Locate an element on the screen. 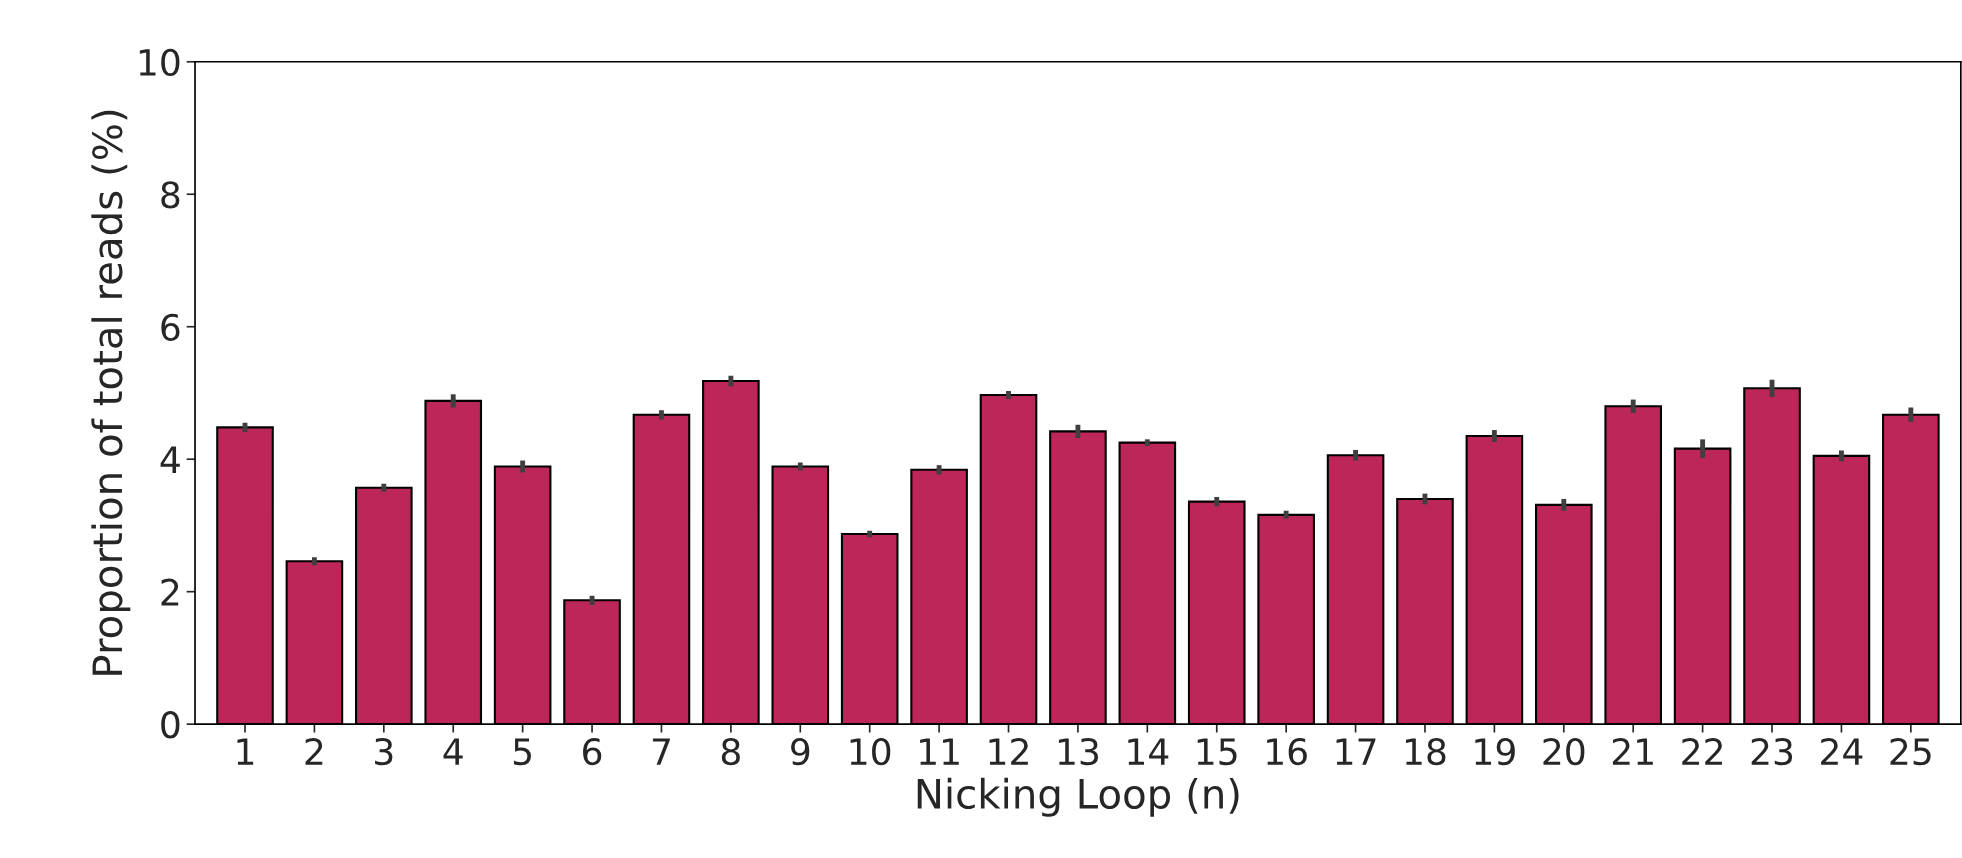 The image size is (1962, 858). x-tick-label: 22 is located at coordinates (1702, 751).